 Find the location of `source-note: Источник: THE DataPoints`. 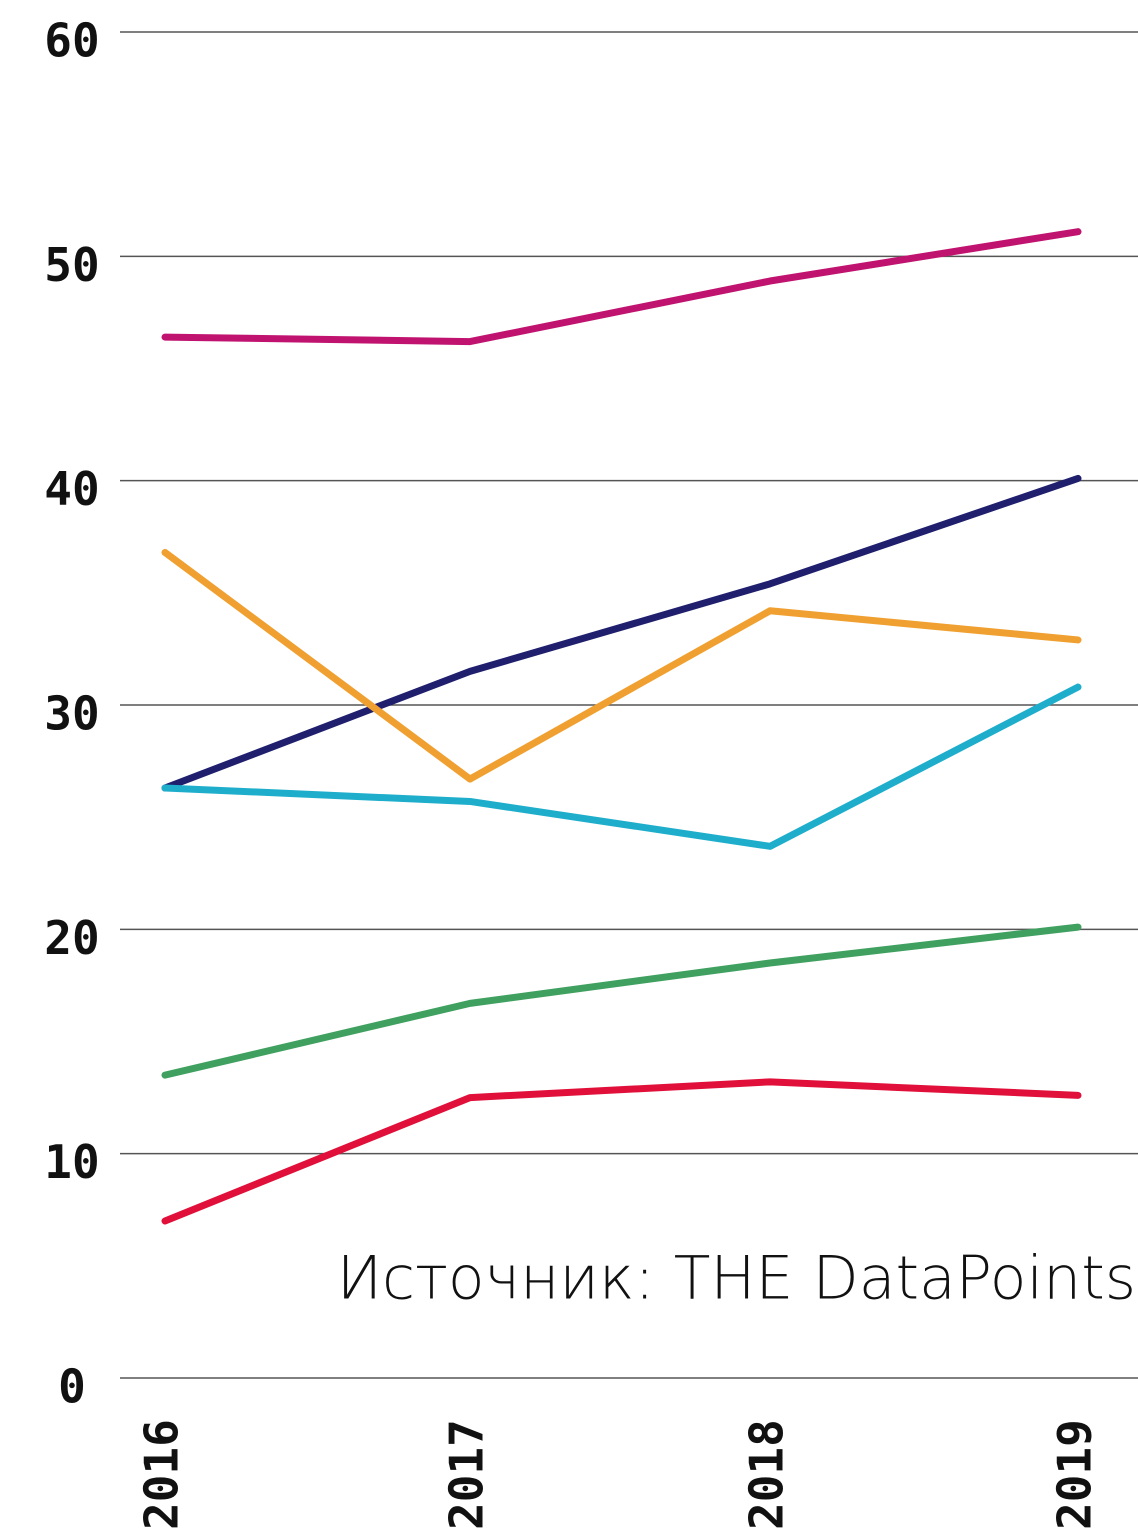

source-note: Источник: THE DataPoints is located at coordinates (736, 1279).